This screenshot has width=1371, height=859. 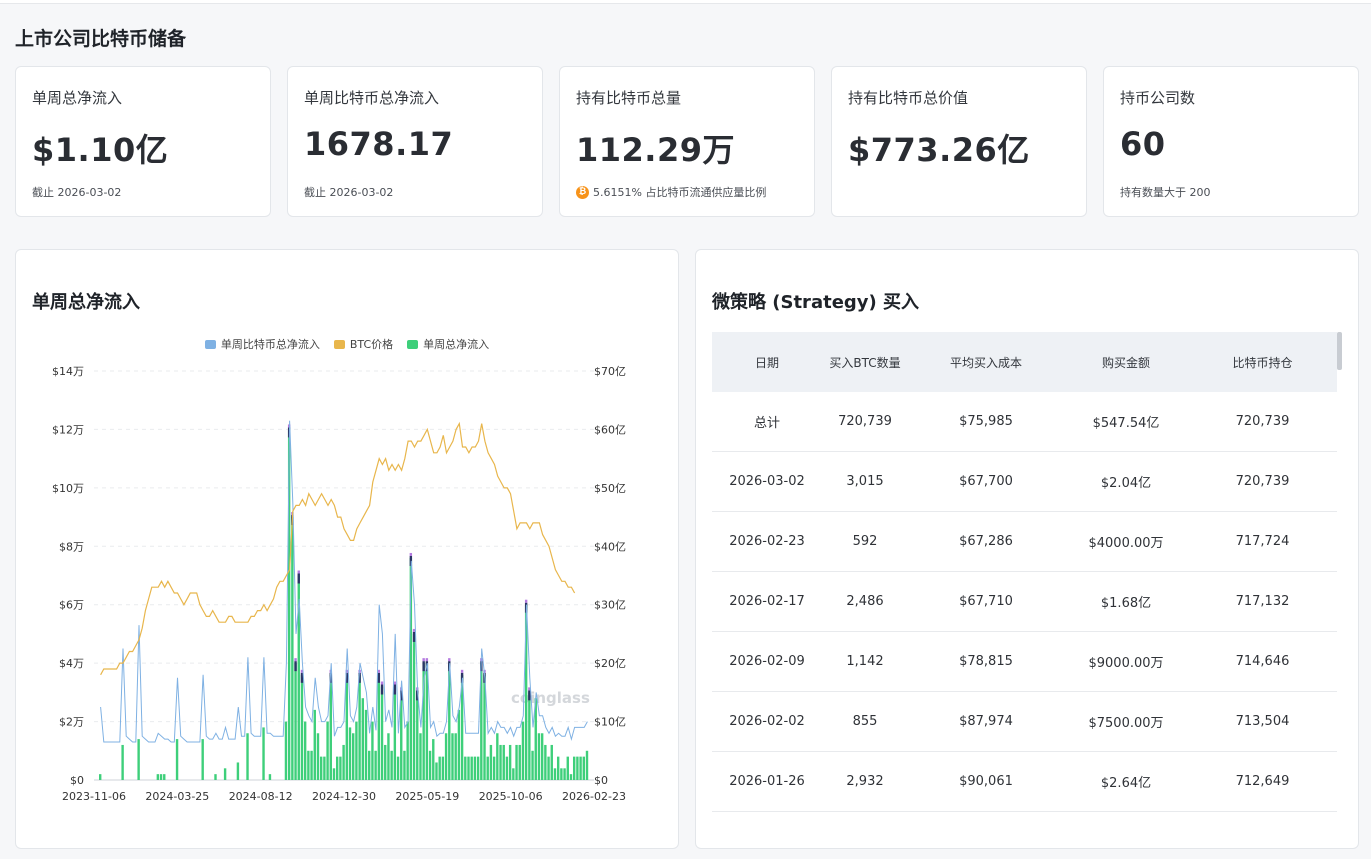 I want to click on column-header: 平均买入成本, so click(x=985, y=362).